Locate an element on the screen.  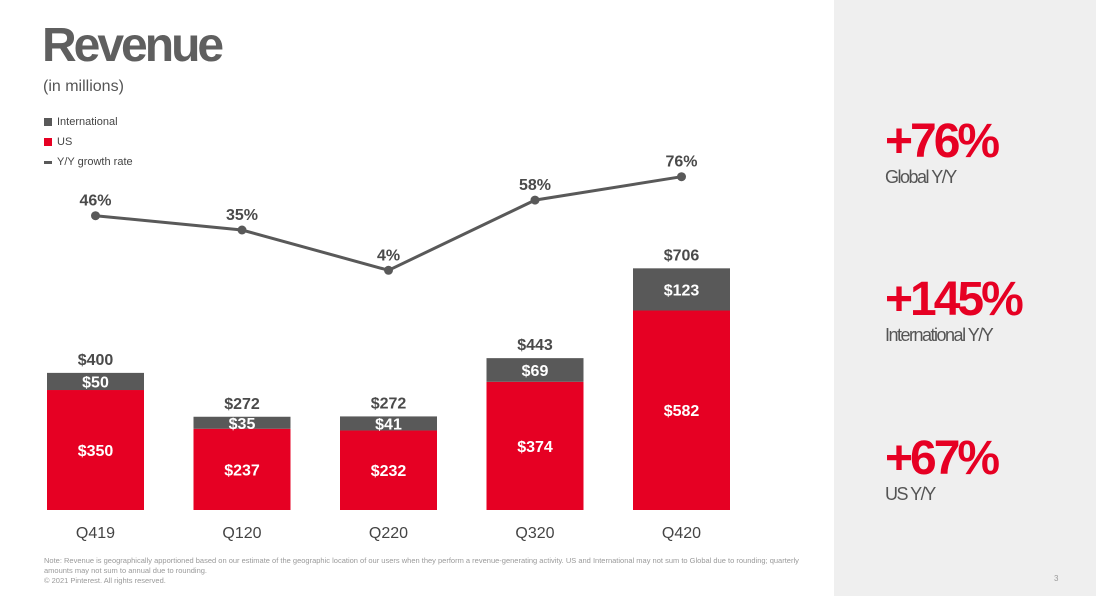
bar-label-international-Q320: $69 is located at coordinates (535, 371).